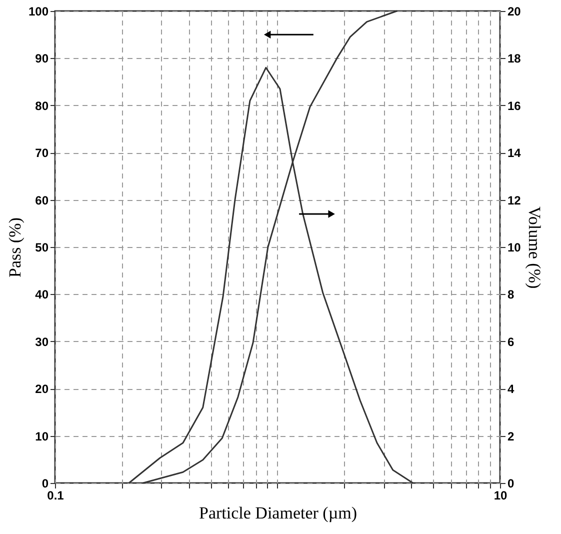 This screenshot has width=561, height=534. Describe the element at coordinates (515, 247) in the screenshot. I see `y2-tick-label: 10` at that location.